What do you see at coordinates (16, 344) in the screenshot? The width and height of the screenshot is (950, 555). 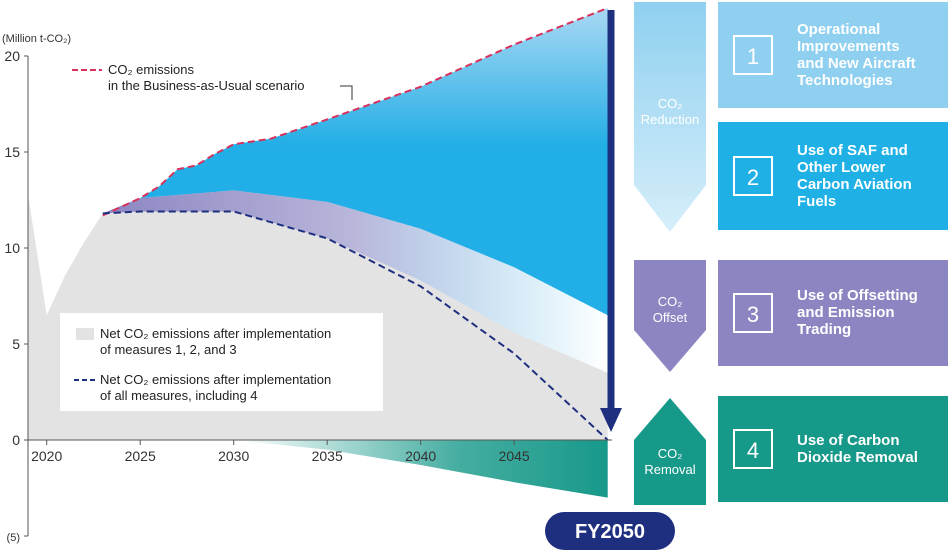 I see `y-tick-label: 5` at bounding box center [16, 344].